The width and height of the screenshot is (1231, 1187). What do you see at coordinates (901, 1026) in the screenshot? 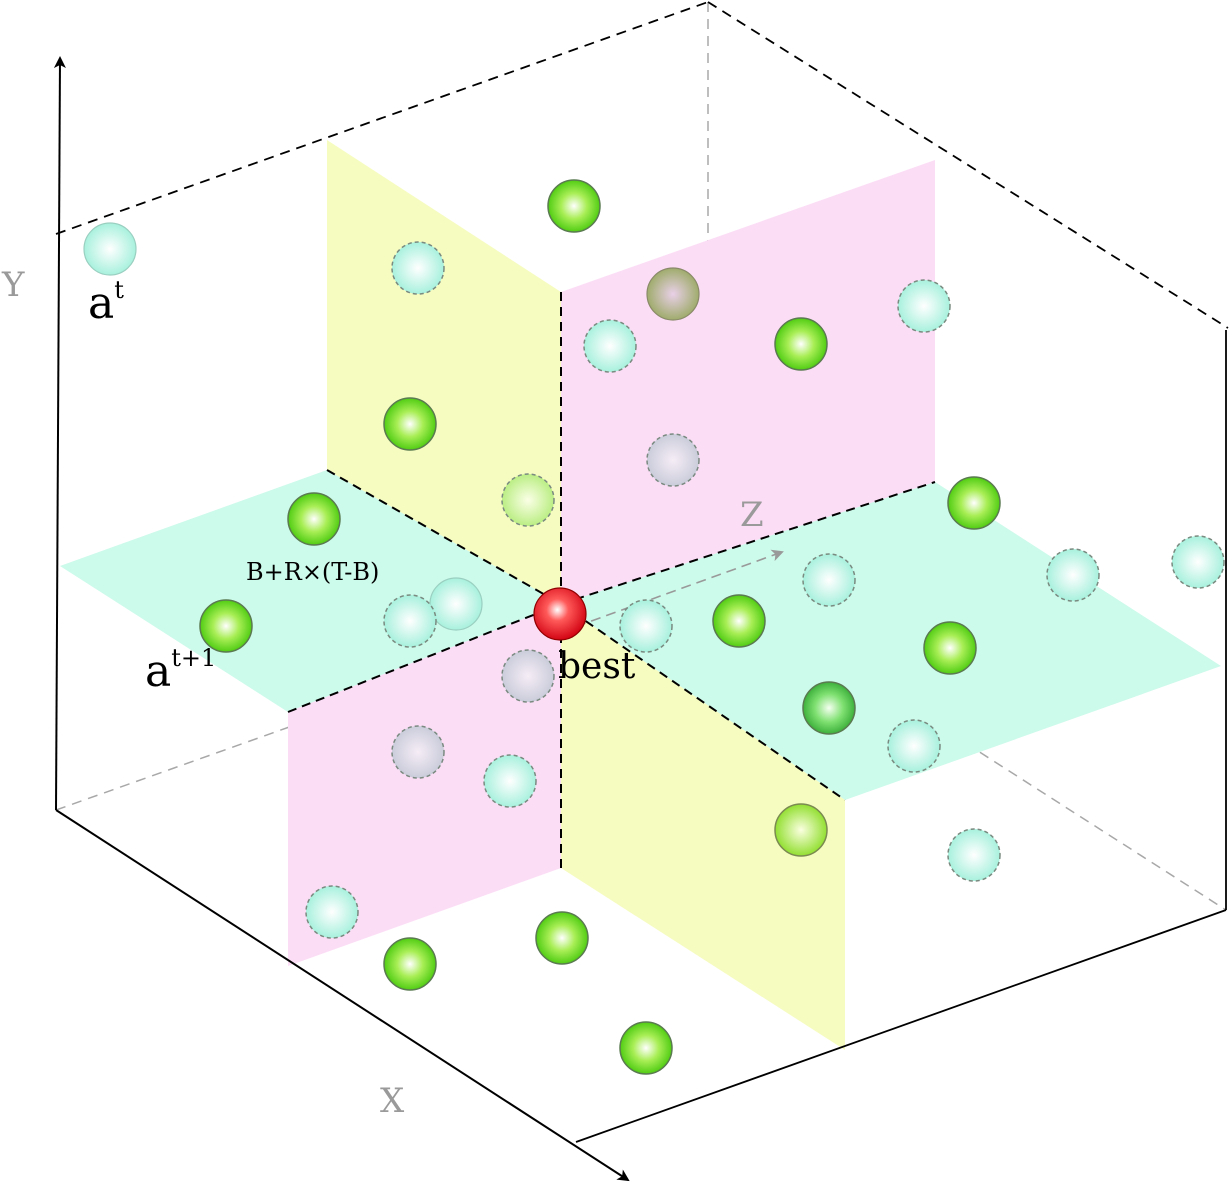
I see `edge-front-bottom` at bounding box center [901, 1026].